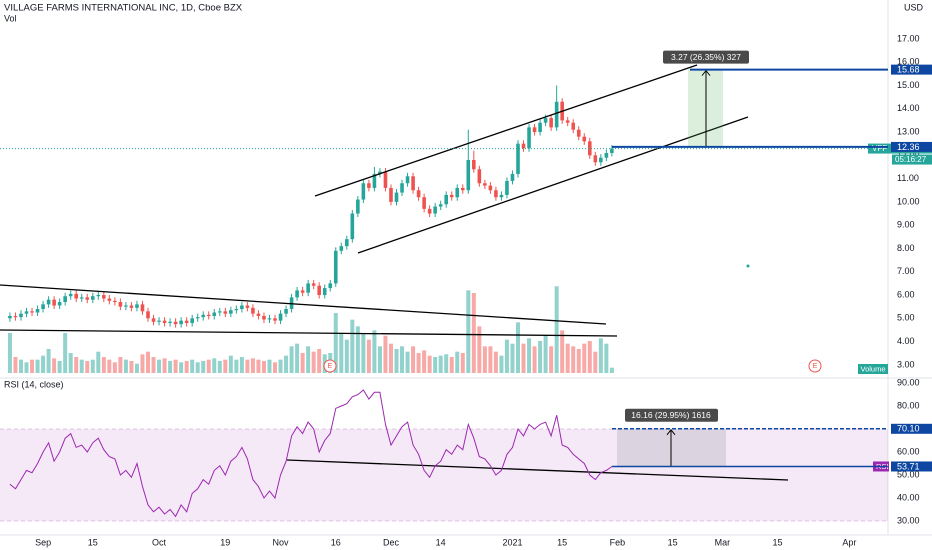 This screenshot has height=550, width=932. What do you see at coordinates (908, 451) in the screenshot?
I see `rsi-tick-label: 60.00` at bounding box center [908, 451].